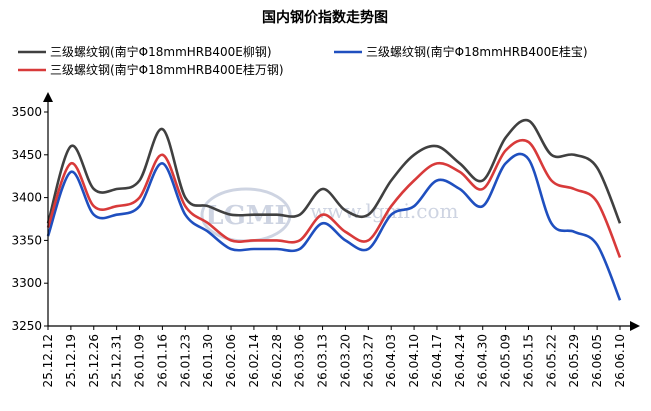  What do you see at coordinates (528, 360) in the screenshot?
I see `x-tick-label-21: 26.05.15` at bounding box center [528, 360].